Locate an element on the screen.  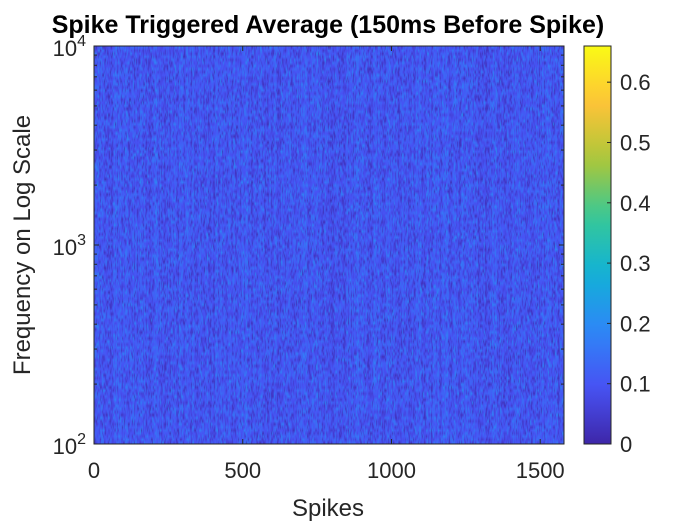
x-tick-label: 1500 is located at coordinates (540, 470).